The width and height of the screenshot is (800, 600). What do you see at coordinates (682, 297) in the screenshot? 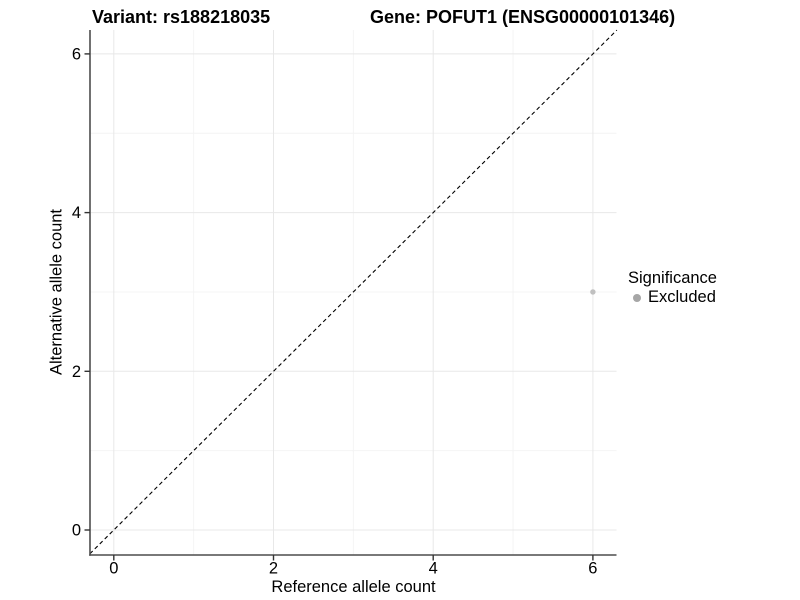
I see `legend-entry-label: Excluded` at bounding box center [682, 297].